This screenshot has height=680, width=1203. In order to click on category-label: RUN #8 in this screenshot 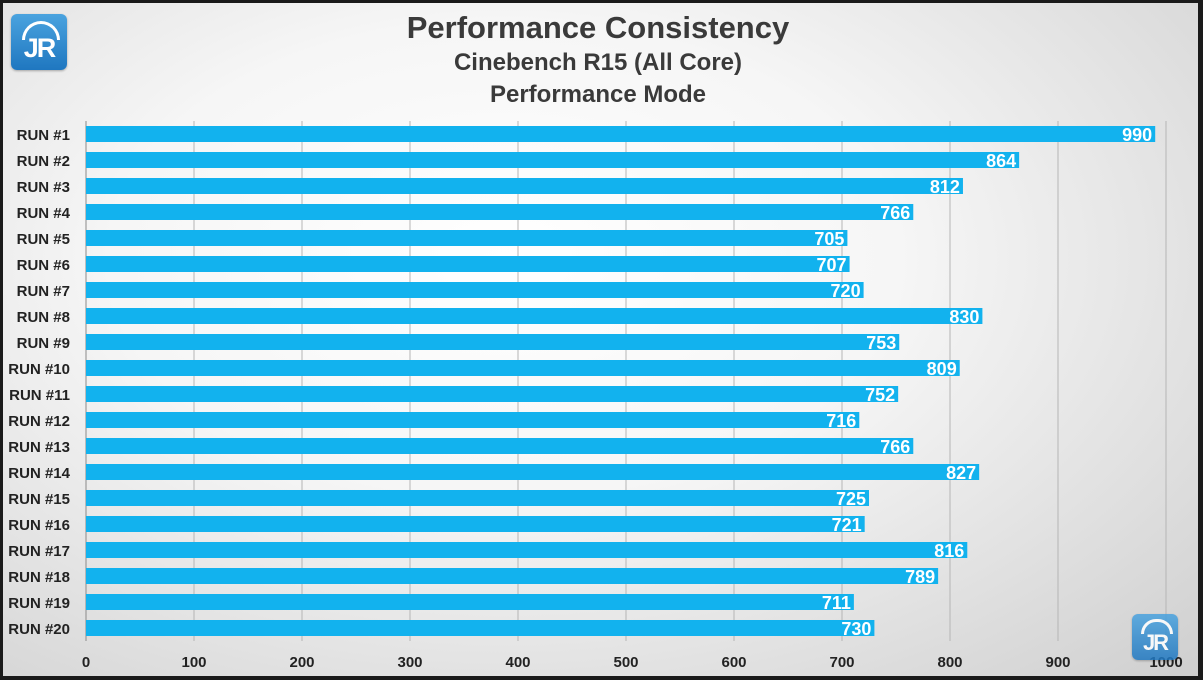, I will do `click(43, 317)`.